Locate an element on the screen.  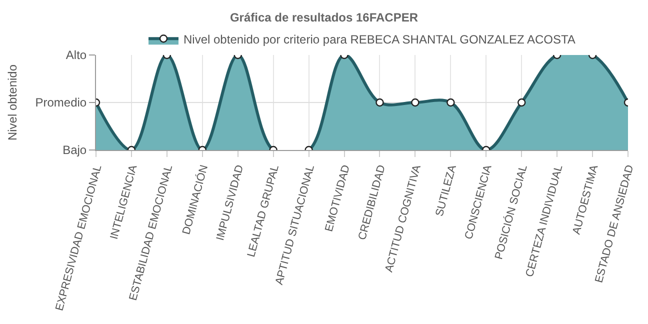
chart-title: Gráfica de resultados 16FACPER is located at coordinates (324, 17).